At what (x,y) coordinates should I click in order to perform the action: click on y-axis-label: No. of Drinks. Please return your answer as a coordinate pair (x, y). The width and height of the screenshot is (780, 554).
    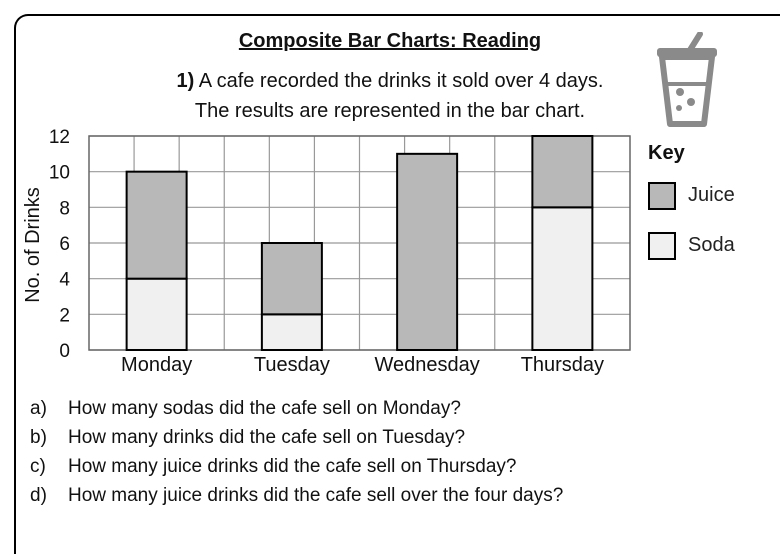
    Looking at the image, I should click on (33, 245).